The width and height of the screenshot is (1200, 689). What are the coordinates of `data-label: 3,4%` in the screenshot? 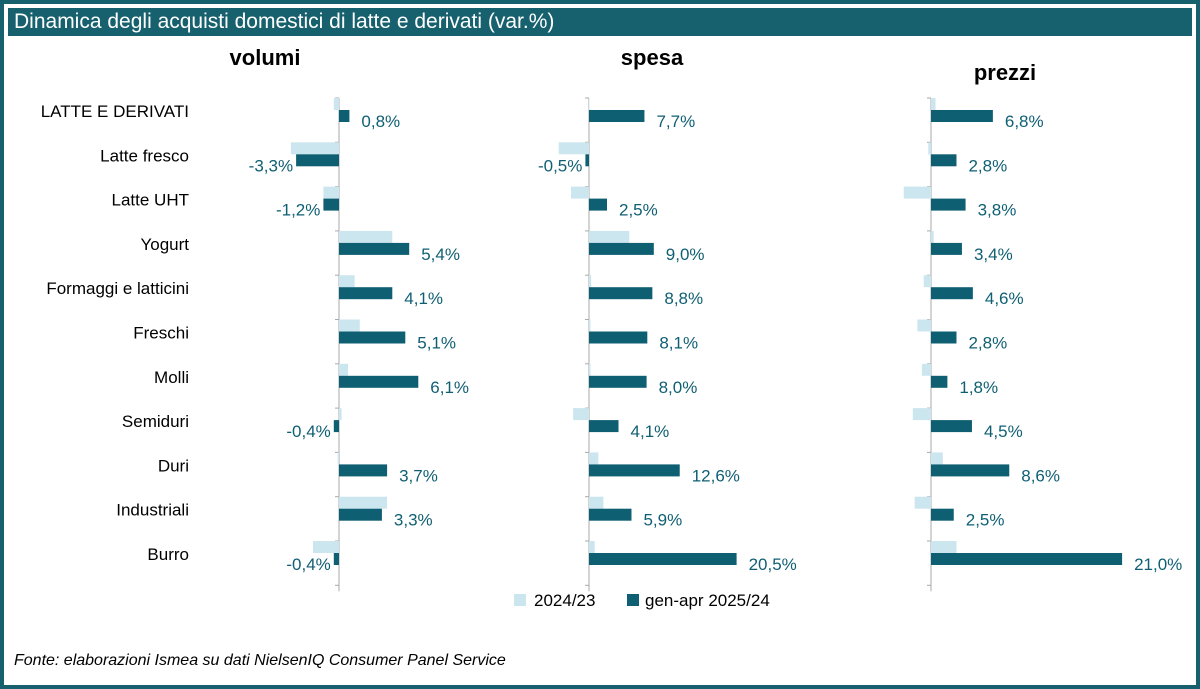 It's located at (993, 254).